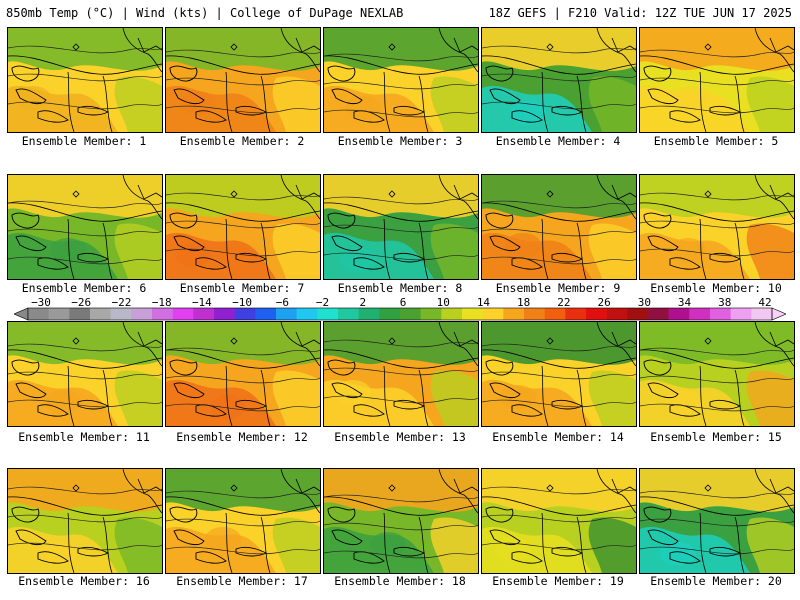  What do you see at coordinates (41, 302) in the screenshot?
I see `colorbar-tick-label: −30` at bounding box center [41, 302].